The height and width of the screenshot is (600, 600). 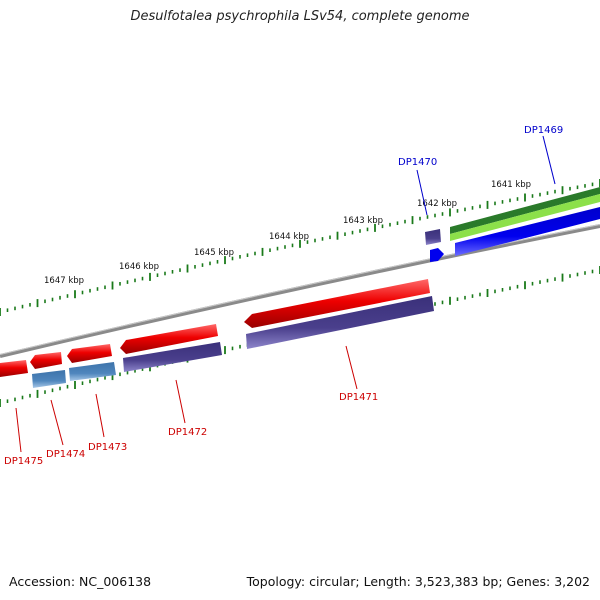 What do you see at coordinates (337, 303) in the screenshot?
I see `dp1471-forward-cds` at bounding box center [337, 303].